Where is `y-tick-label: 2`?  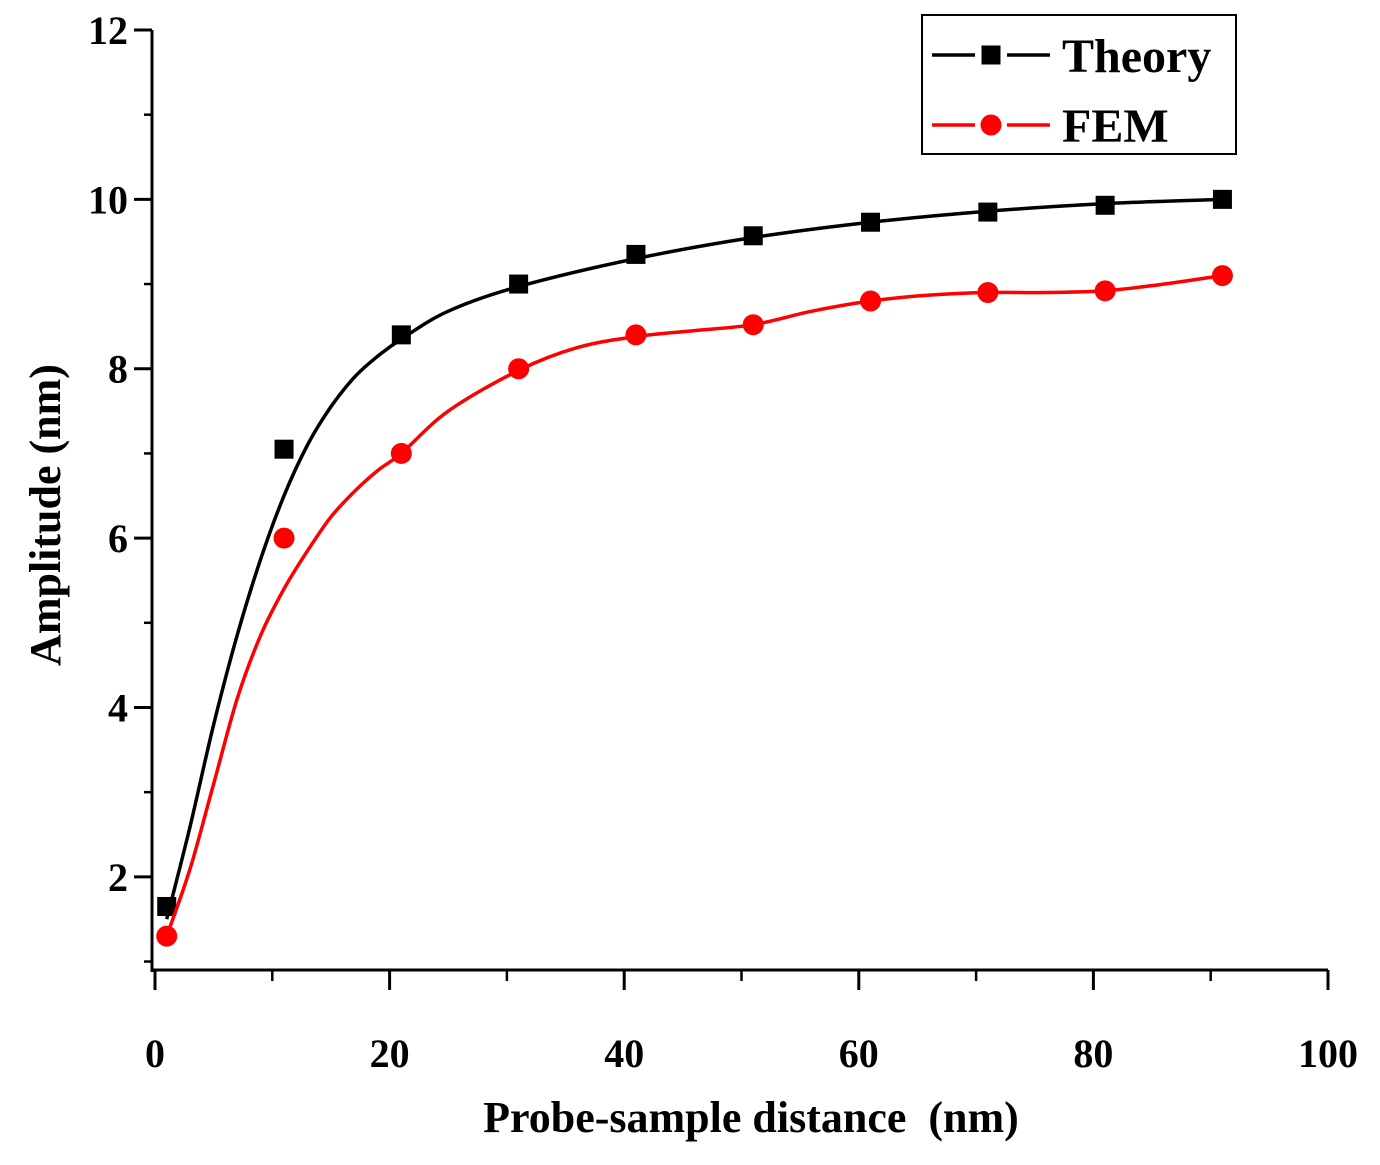 y-tick-label: 2 is located at coordinates (118, 877).